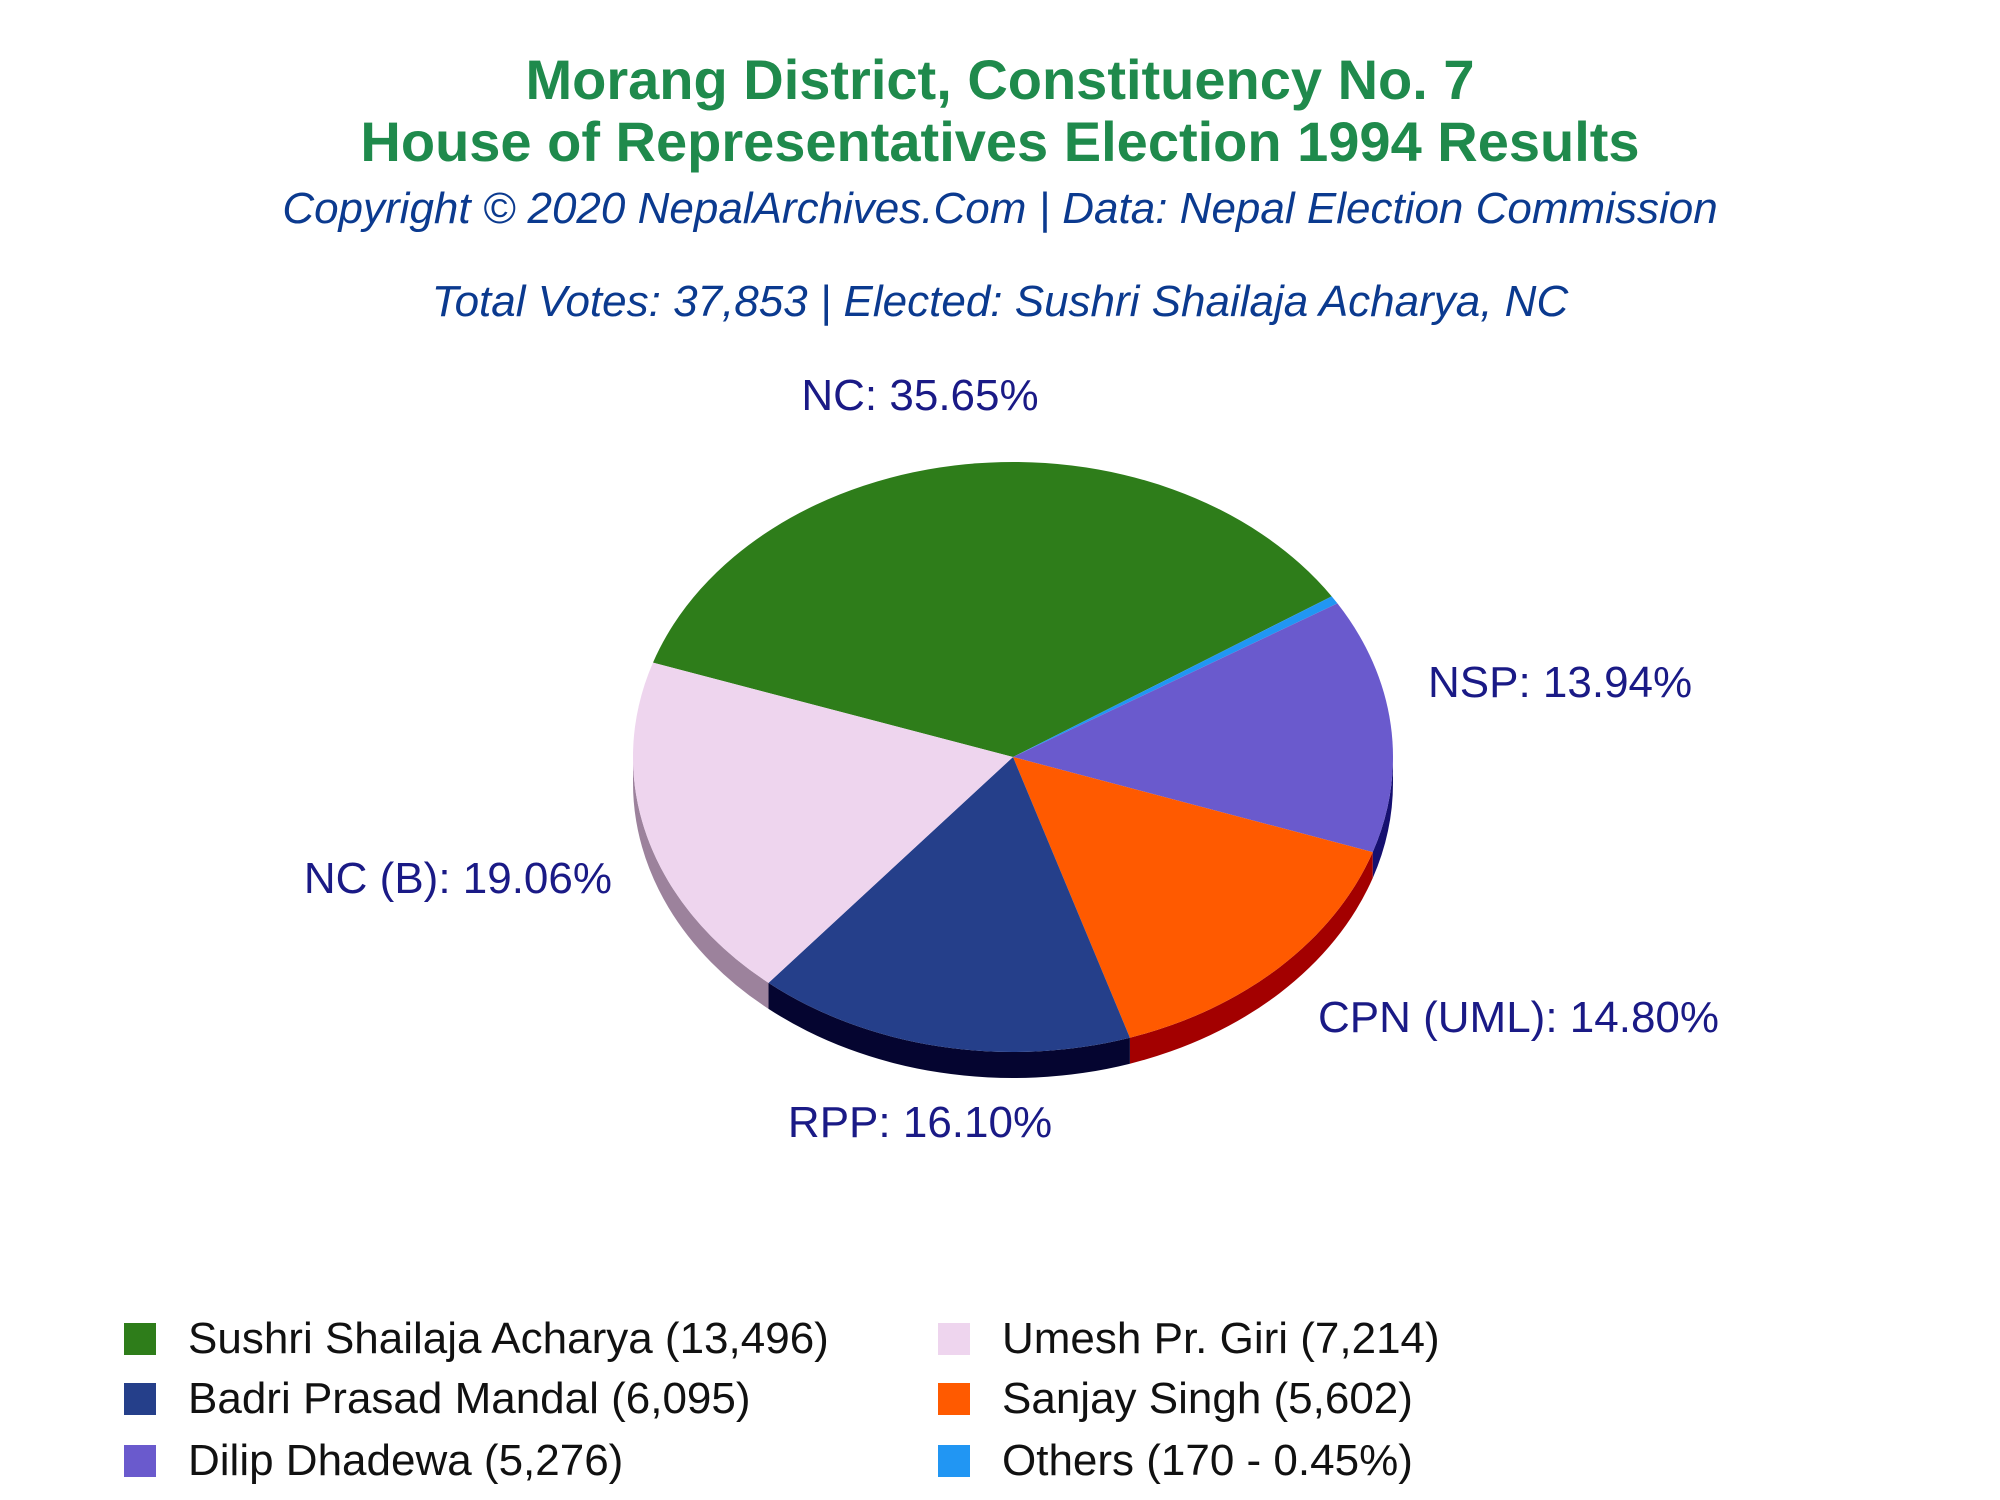  I want to click on pie-label-4: RPP: 16.10%, so click(920, 1122).